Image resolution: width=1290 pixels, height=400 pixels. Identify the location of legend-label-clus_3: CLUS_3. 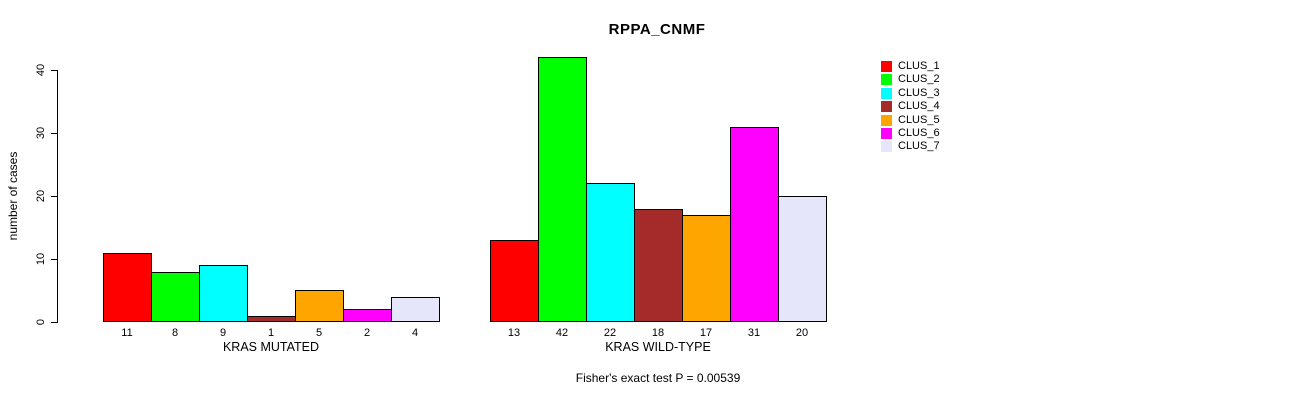
(919, 92).